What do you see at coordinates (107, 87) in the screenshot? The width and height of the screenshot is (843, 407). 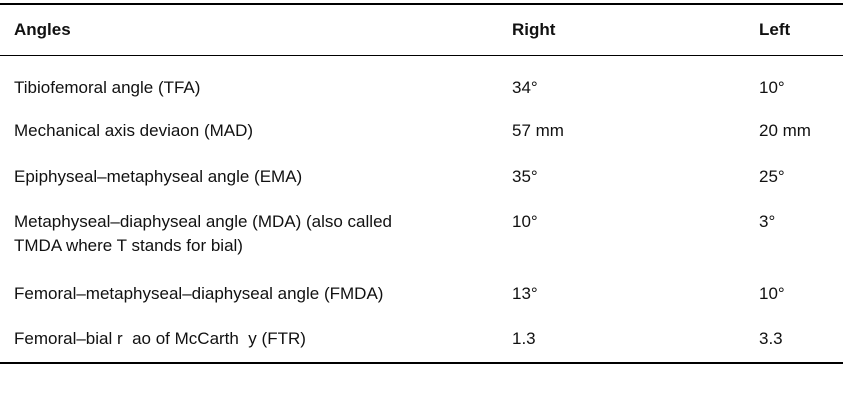 I see `angle-name: Tibiofemoral angle (TFA)` at bounding box center [107, 87].